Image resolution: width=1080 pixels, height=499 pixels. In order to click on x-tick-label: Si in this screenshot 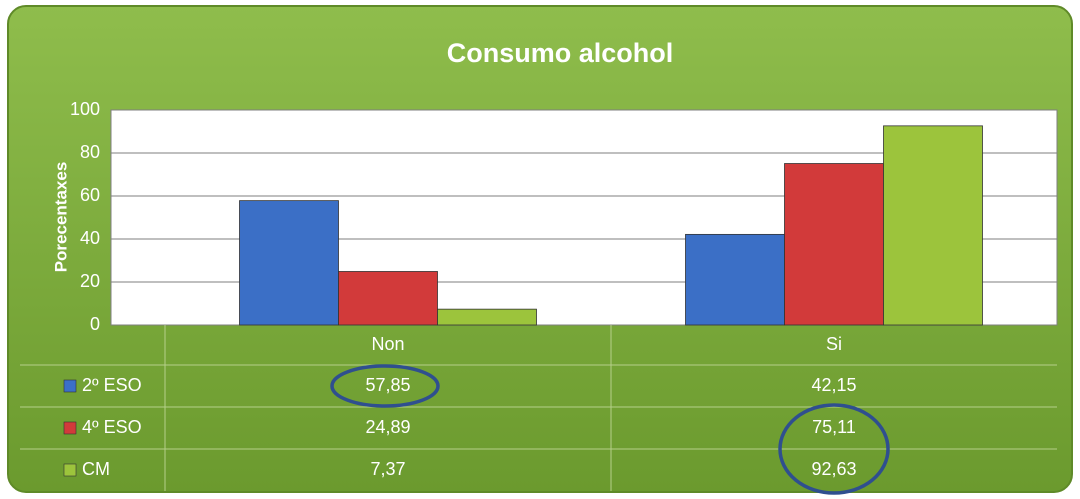, I will do `click(834, 344)`.